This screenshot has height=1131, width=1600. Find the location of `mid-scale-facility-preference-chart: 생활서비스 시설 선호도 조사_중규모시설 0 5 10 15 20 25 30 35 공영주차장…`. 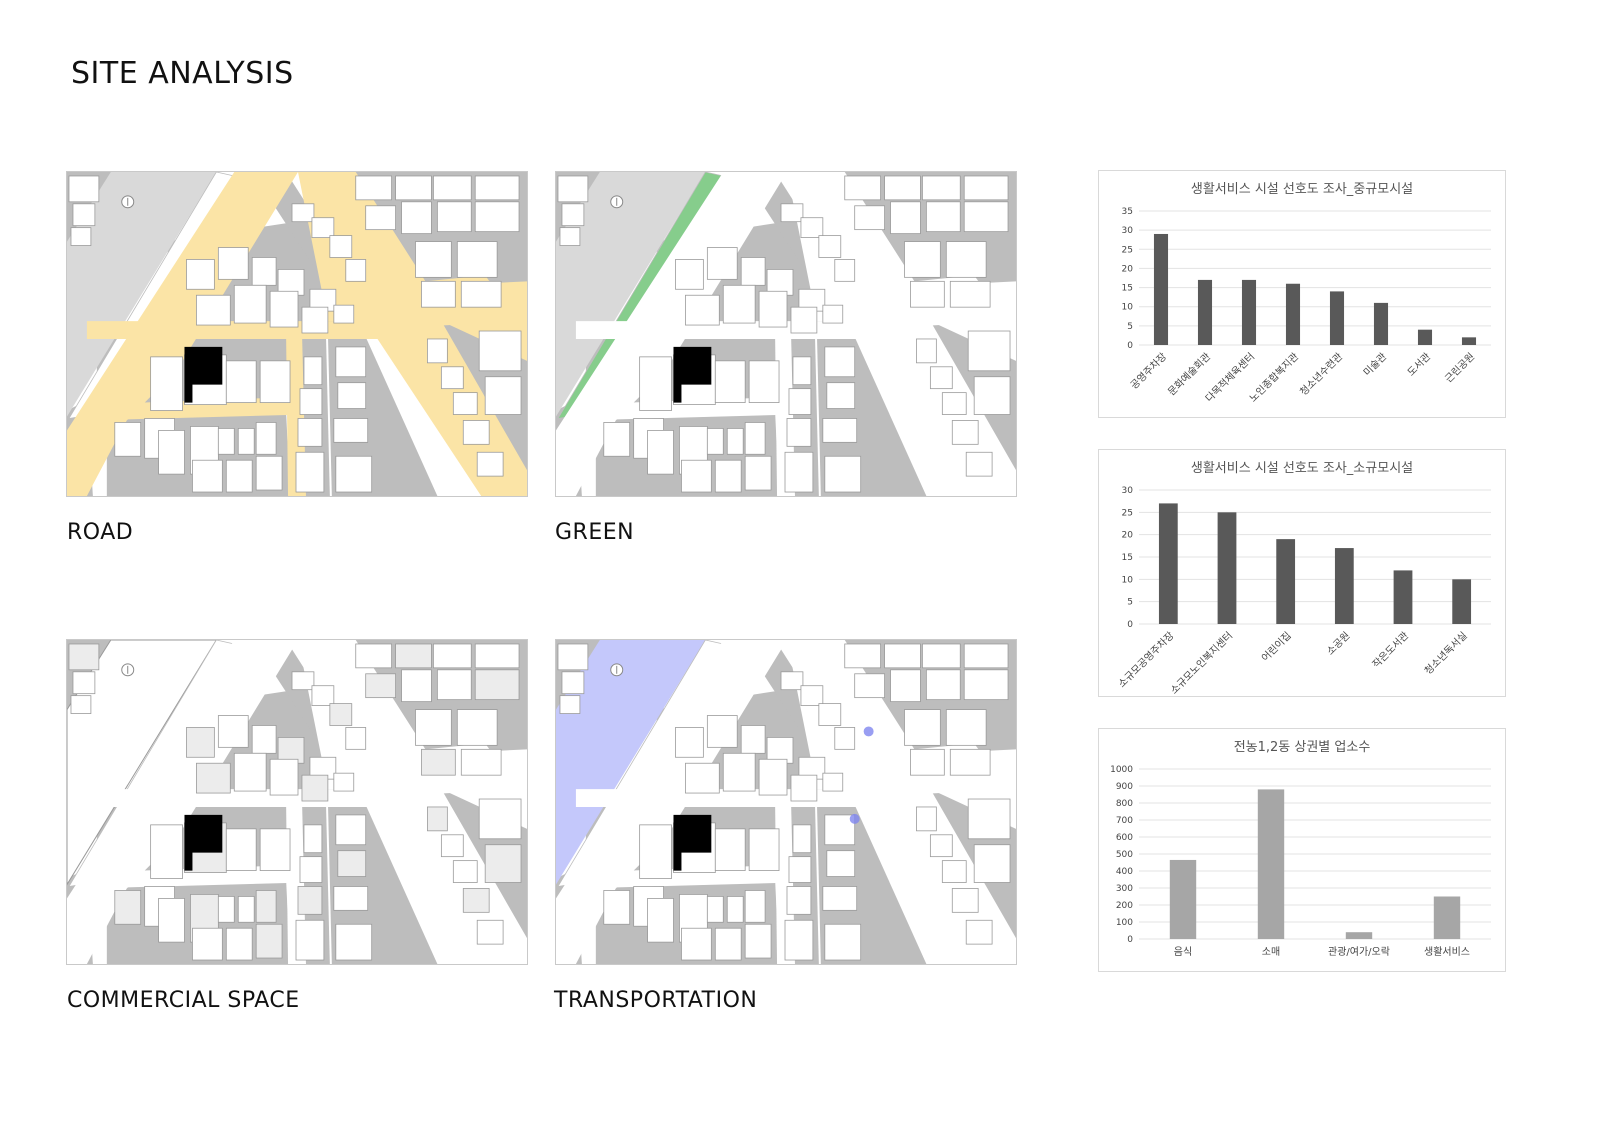

mid-scale-facility-preference-chart: 생활서비스 시설 선호도 조사_중규모시설 0 5 10 15 20 25 30 35 공영주차장… is located at coordinates (1302, 294).